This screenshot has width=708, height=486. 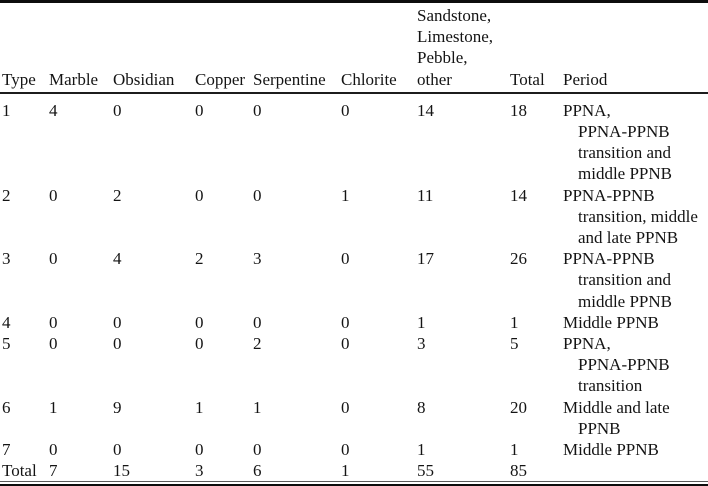 I want to click on cell-obsidian: 2, so click(x=117, y=195).